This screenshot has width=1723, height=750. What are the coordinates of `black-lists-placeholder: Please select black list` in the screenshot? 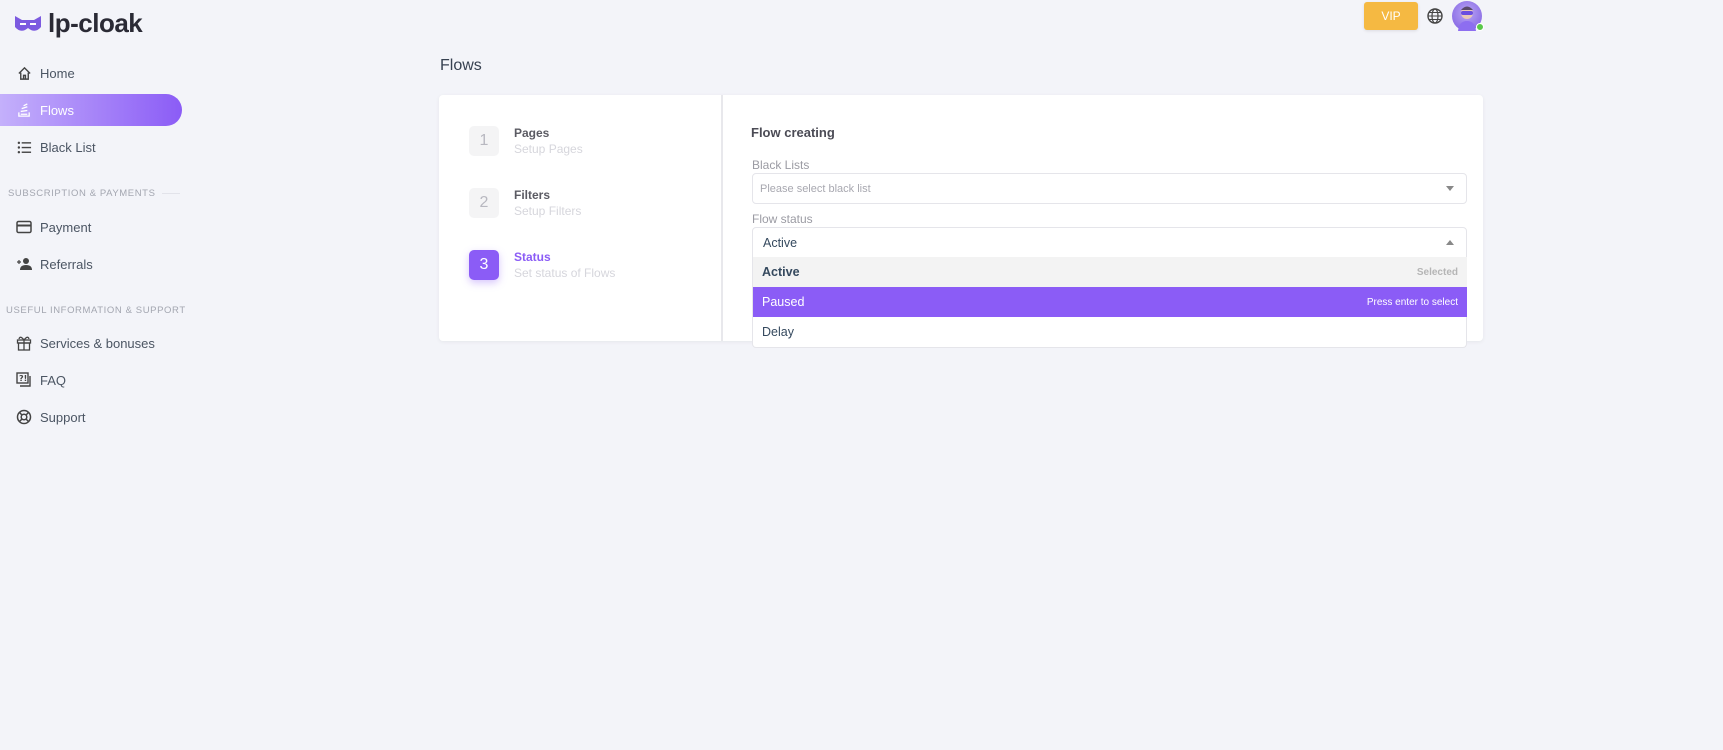 It's located at (815, 188).